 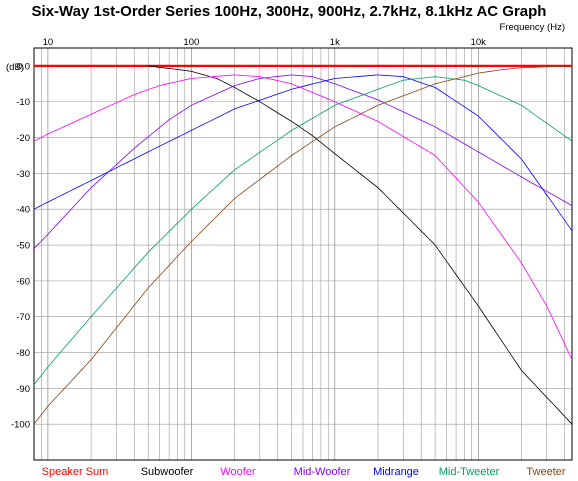 I want to click on legend-item-mid-woofer: Mid-Woofer, so click(x=322, y=472).